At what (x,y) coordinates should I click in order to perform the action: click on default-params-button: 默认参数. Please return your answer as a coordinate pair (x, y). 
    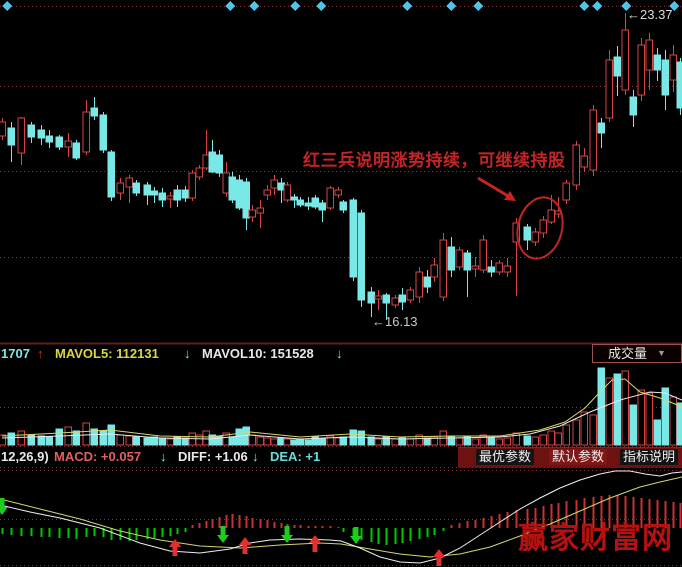
    Looking at the image, I should click on (578, 457).